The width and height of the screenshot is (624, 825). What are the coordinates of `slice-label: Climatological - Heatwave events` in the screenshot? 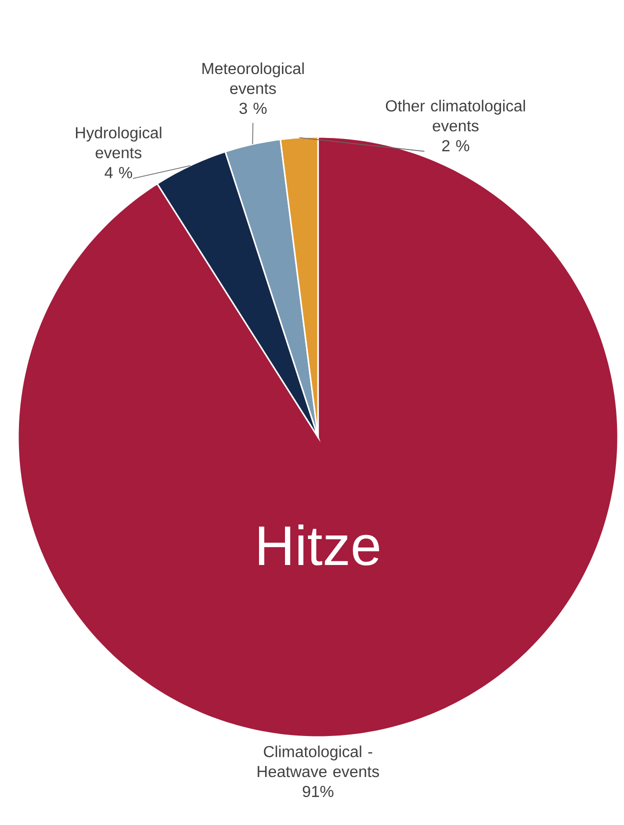 It's located at (318, 762).